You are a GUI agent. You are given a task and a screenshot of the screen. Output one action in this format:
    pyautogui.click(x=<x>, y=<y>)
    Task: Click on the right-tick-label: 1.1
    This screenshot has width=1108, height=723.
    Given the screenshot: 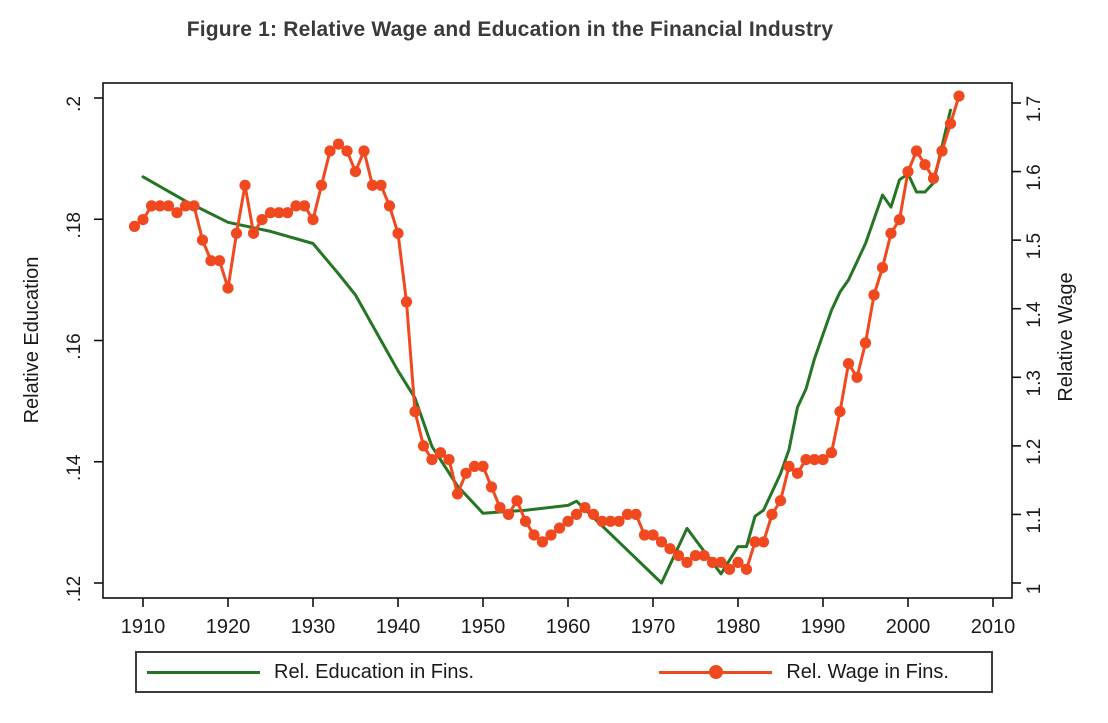 What is the action you would take?
    pyautogui.click(x=1034, y=520)
    